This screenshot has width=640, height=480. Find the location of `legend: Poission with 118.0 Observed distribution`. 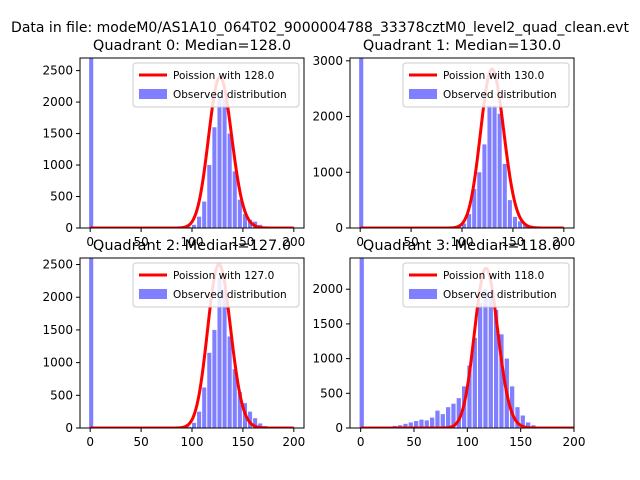

legend: Poission with 118.0 Observed distribution is located at coordinates (486, 285).